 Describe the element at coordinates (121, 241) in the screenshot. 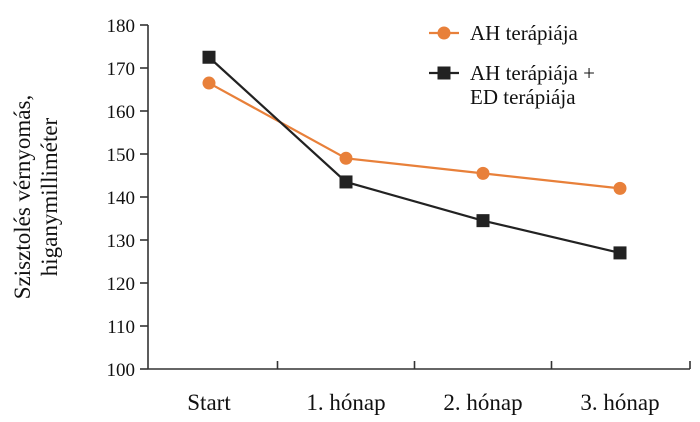

I see `y-tick-label: 130` at that location.